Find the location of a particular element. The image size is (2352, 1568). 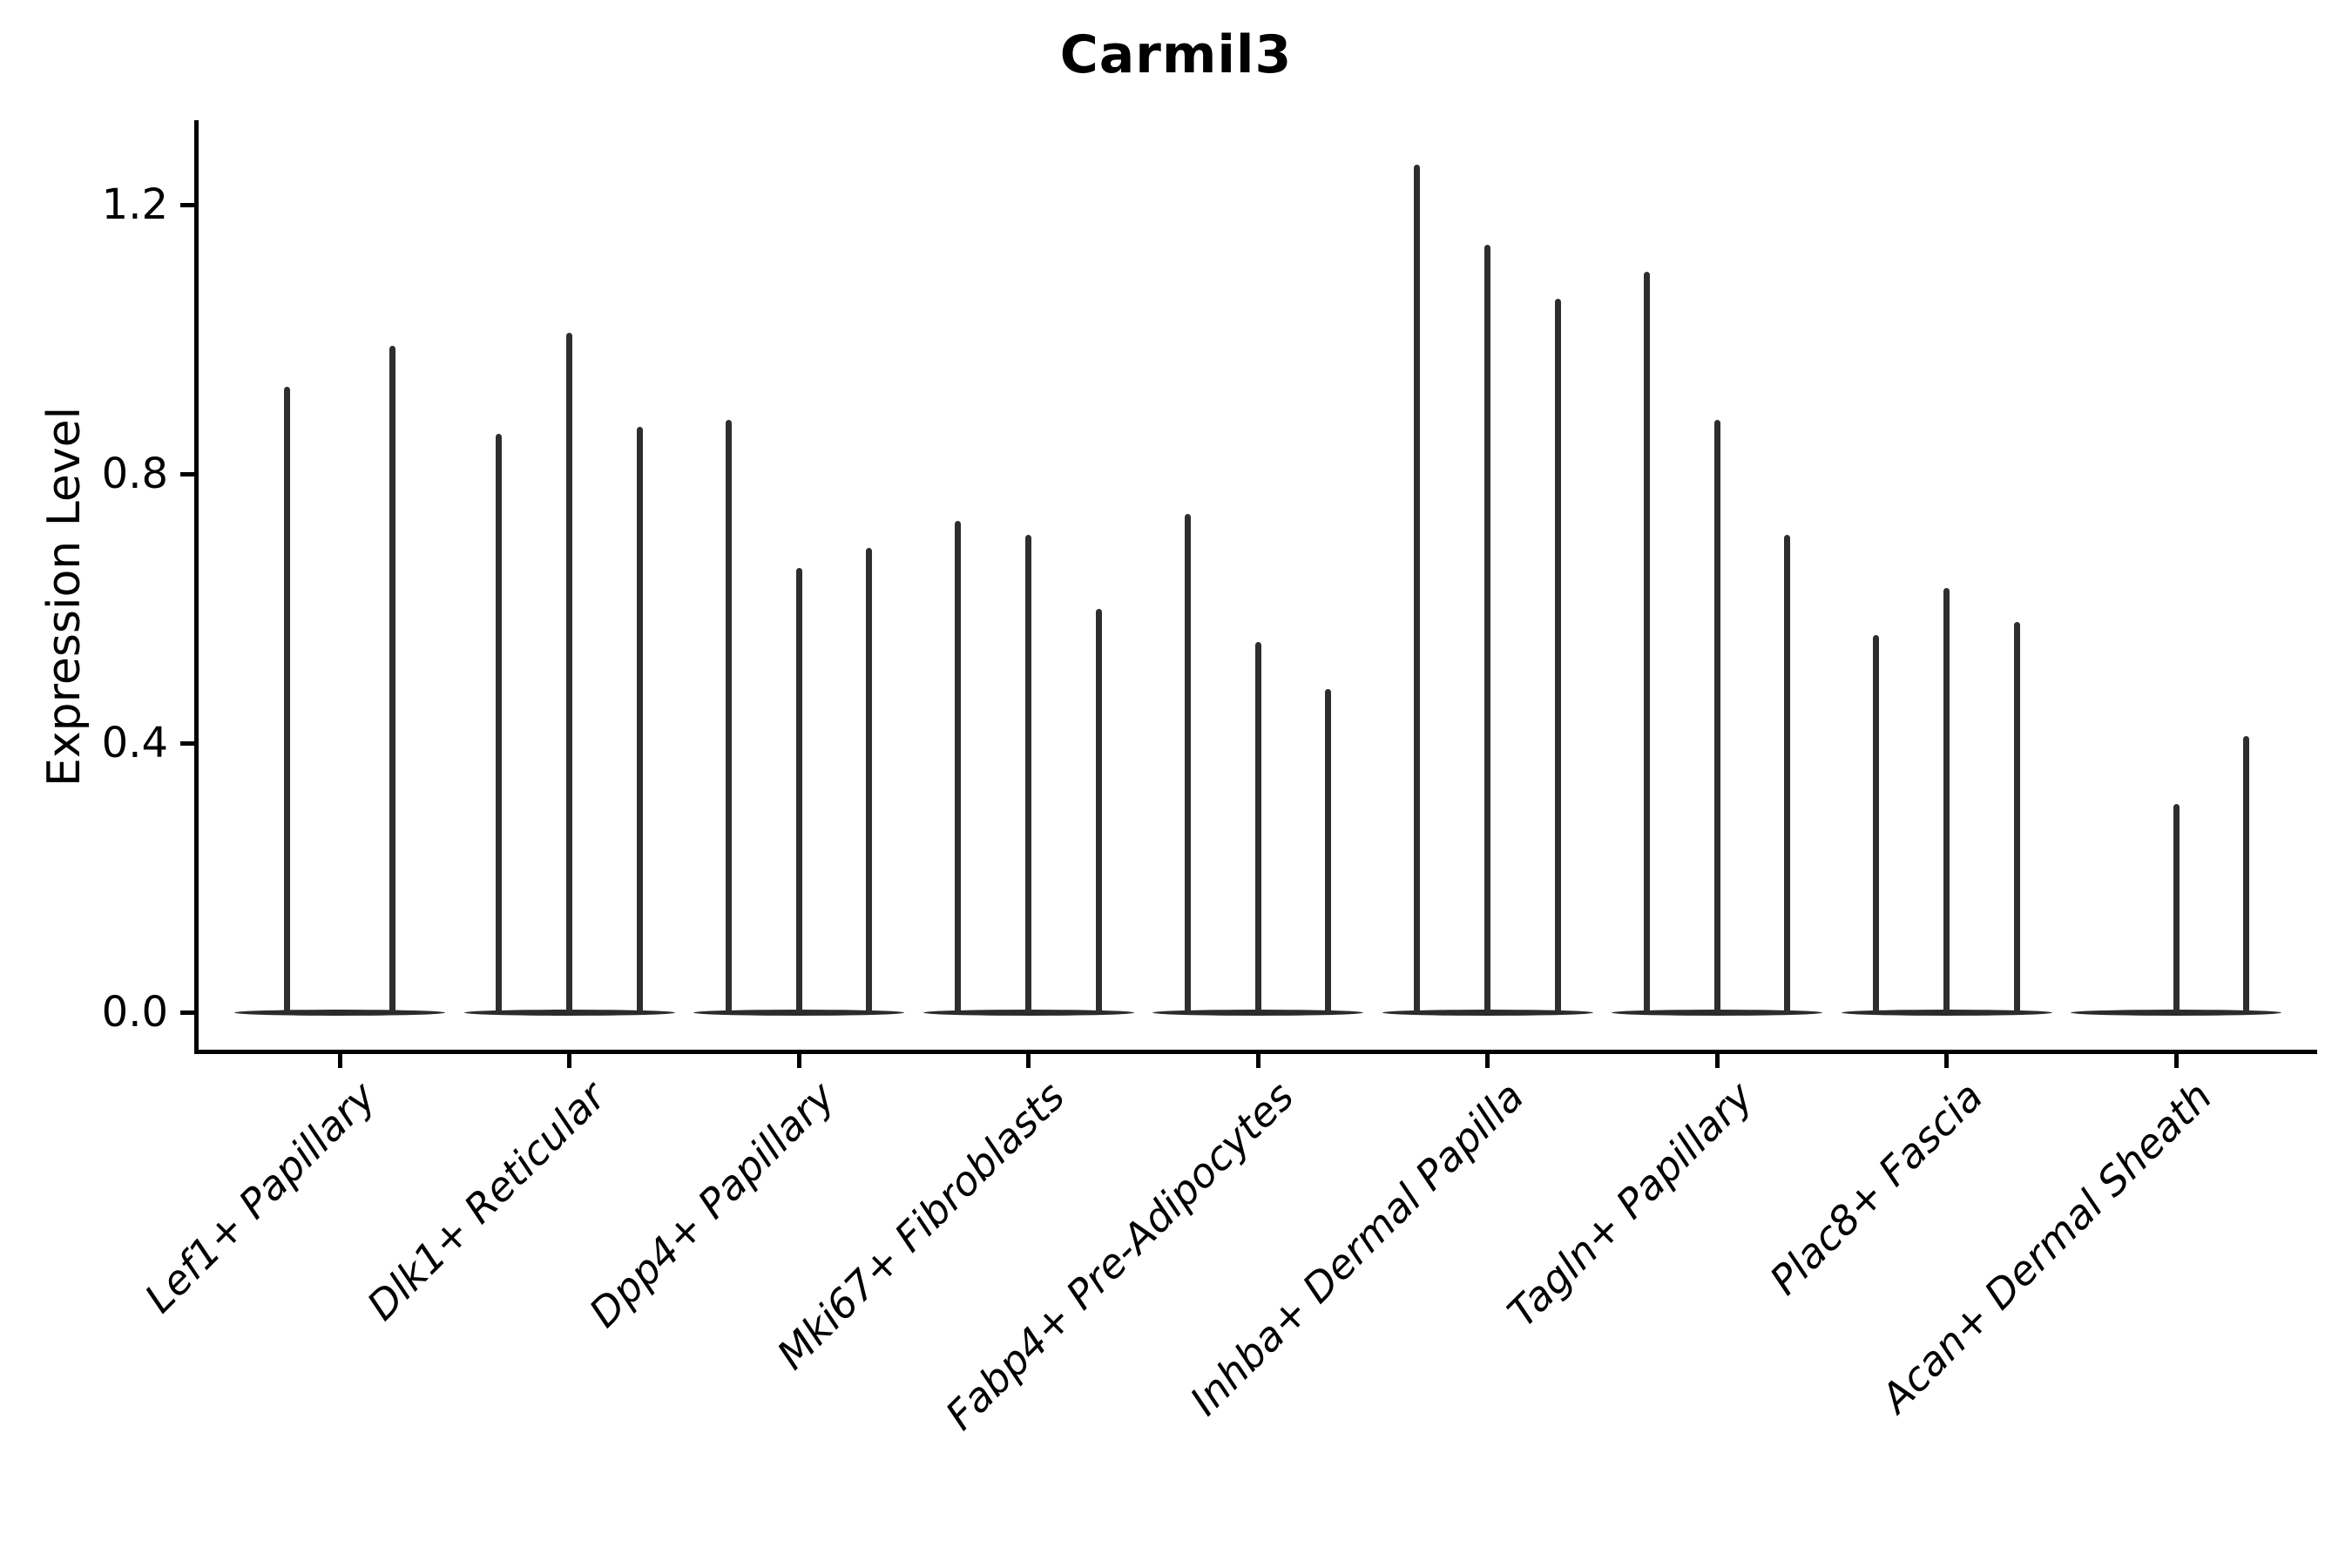

chart-title: Carmil3 is located at coordinates (1176, 54).